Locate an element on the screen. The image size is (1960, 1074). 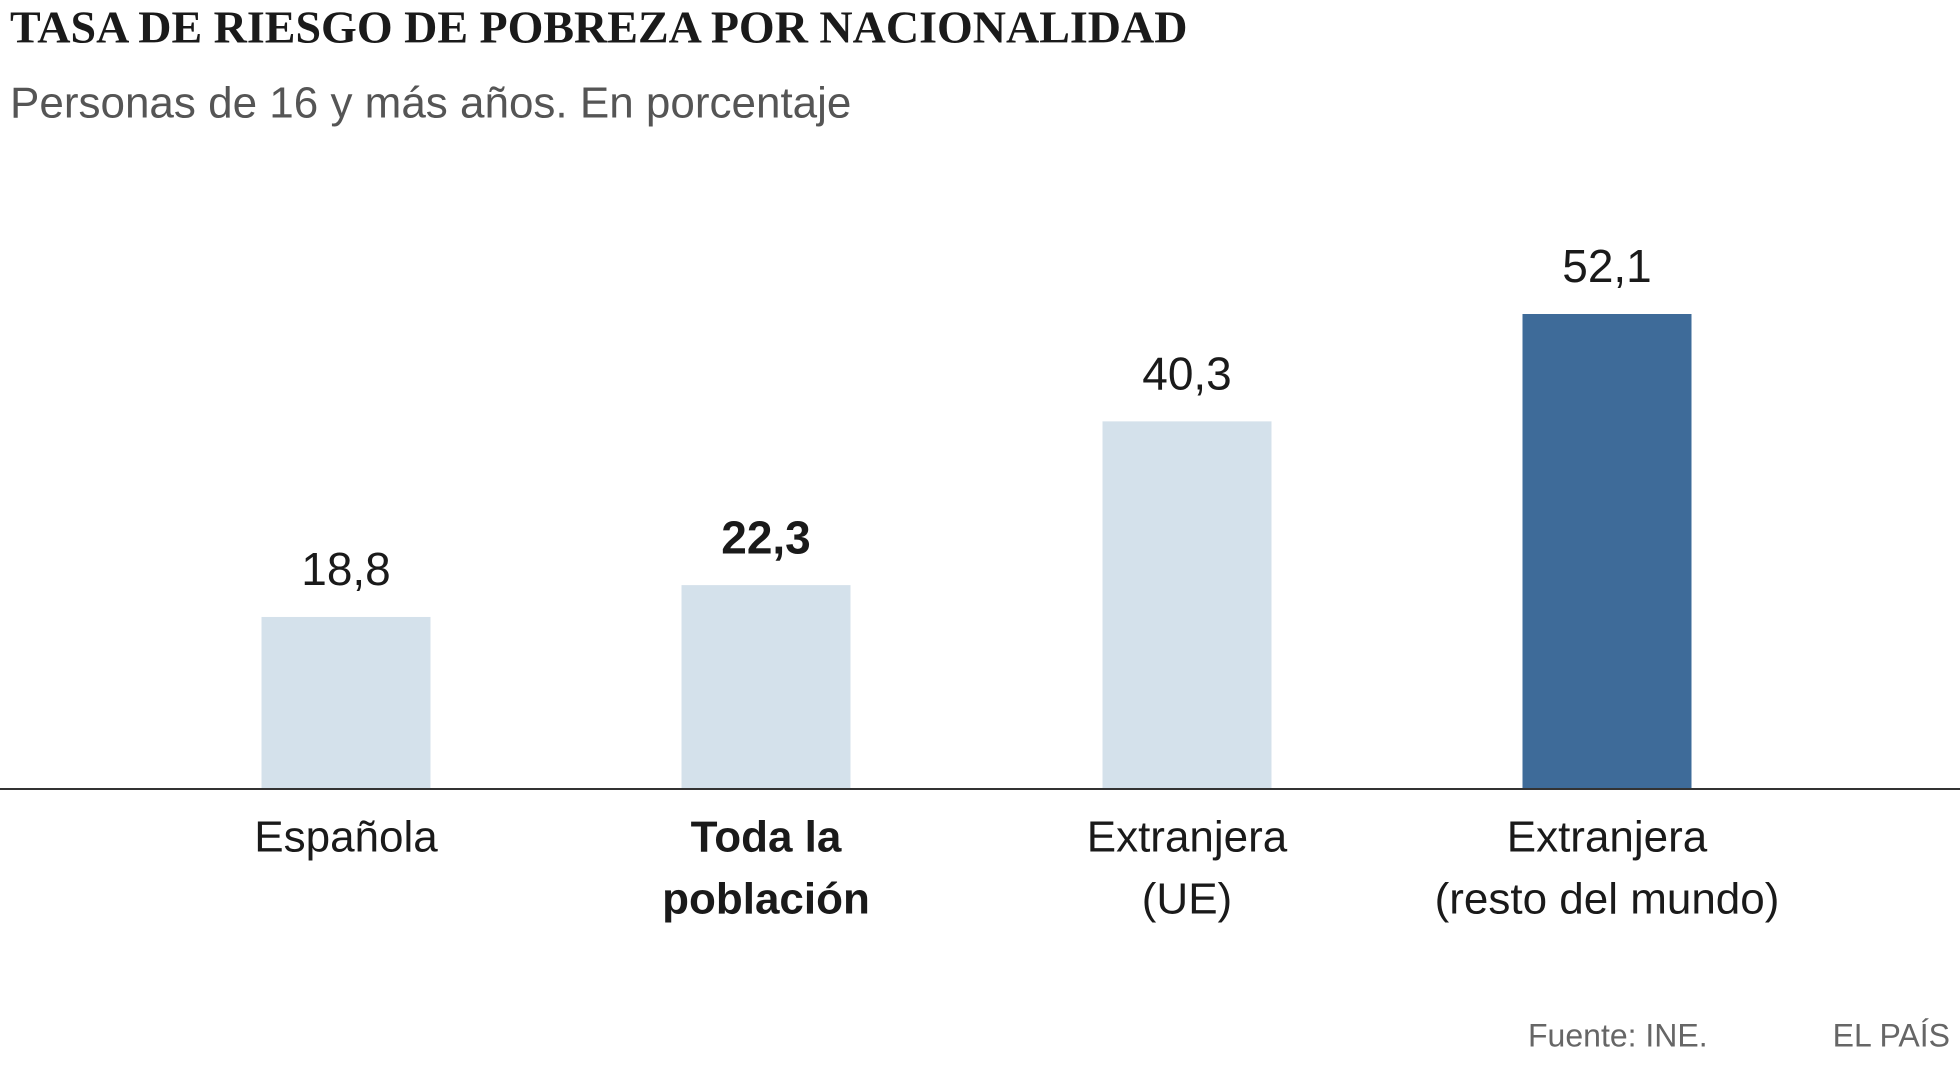
x-tick-label: población is located at coordinates (766, 899).